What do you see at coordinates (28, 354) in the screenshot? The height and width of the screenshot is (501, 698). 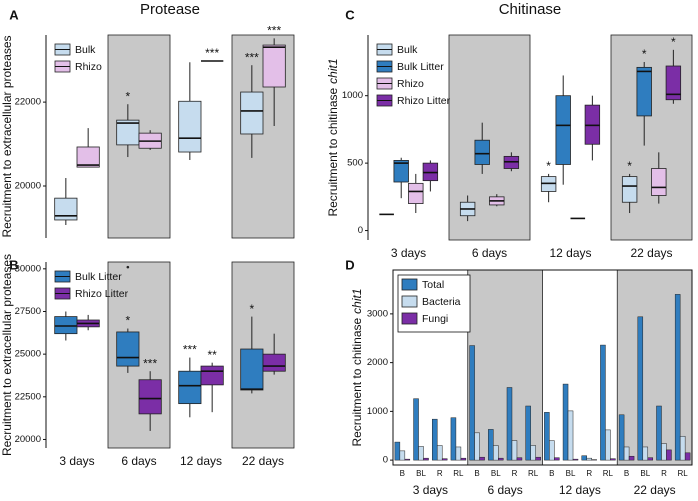 I see `y-tick-label: 25000` at bounding box center [28, 354].